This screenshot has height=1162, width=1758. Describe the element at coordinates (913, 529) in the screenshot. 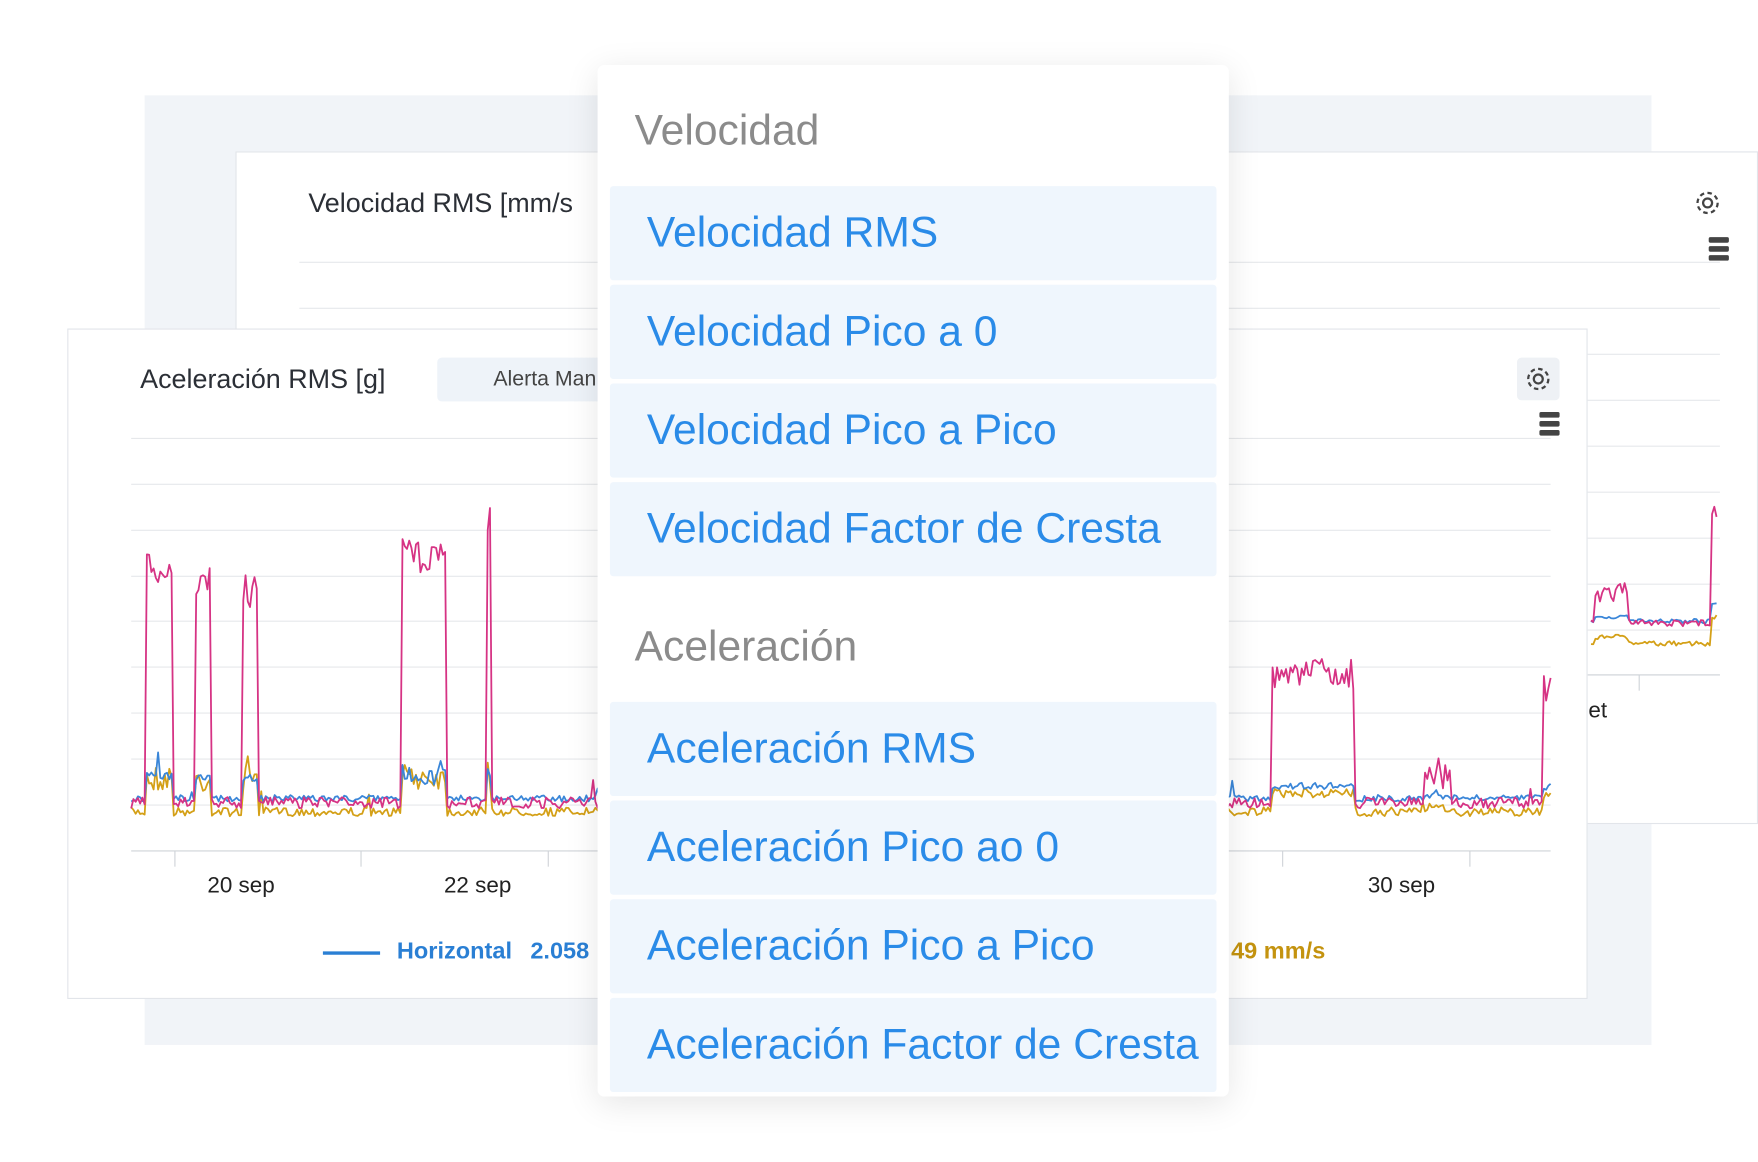

I see `menu-item: Velocidad Factor de Cresta` at that location.